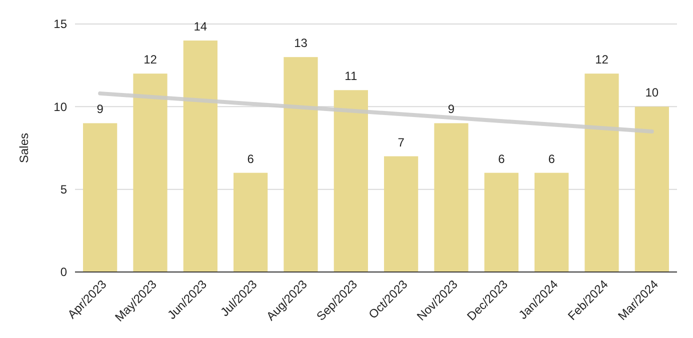 The width and height of the screenshot is (693, 338). I want to click on data-label: 14, so click(201, 27).